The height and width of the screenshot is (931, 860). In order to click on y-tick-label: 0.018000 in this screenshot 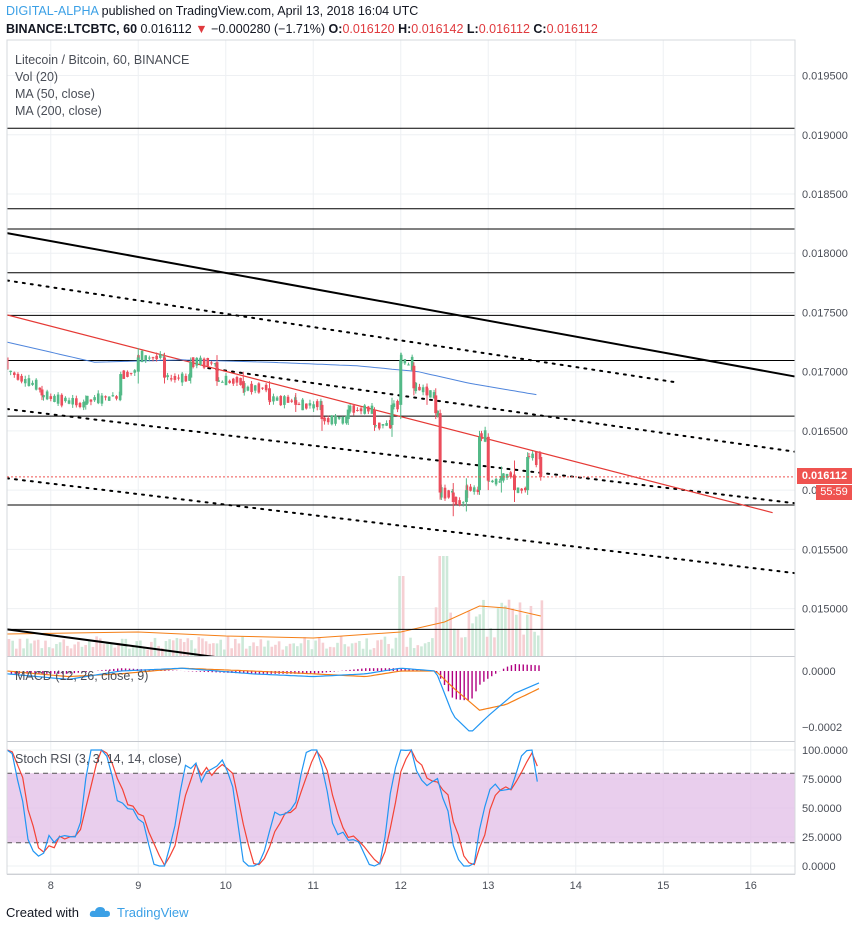, I will do `click(825, 254)`.